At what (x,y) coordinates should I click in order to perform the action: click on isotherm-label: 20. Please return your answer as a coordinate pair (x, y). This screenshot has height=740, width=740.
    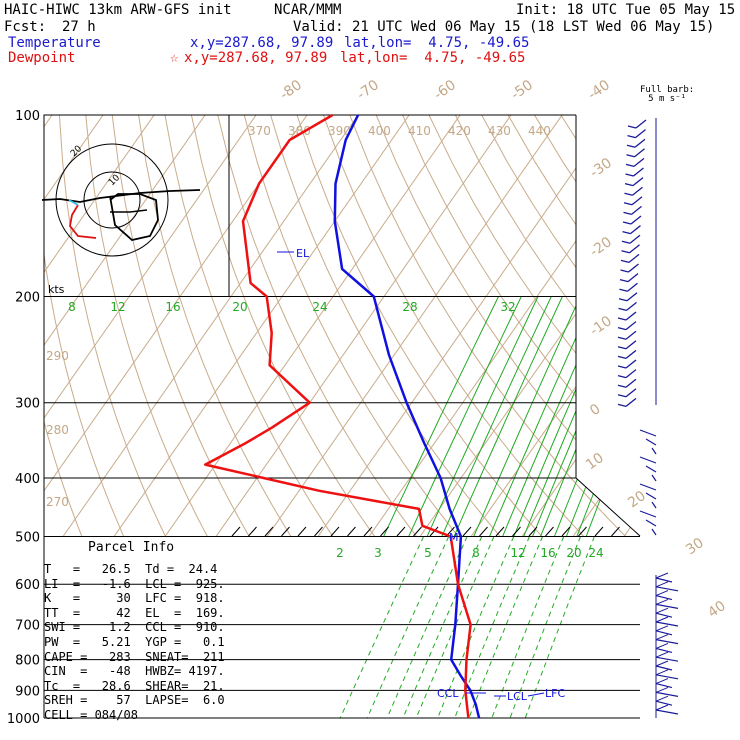
    Looking at the image, I should click on (637, 499).